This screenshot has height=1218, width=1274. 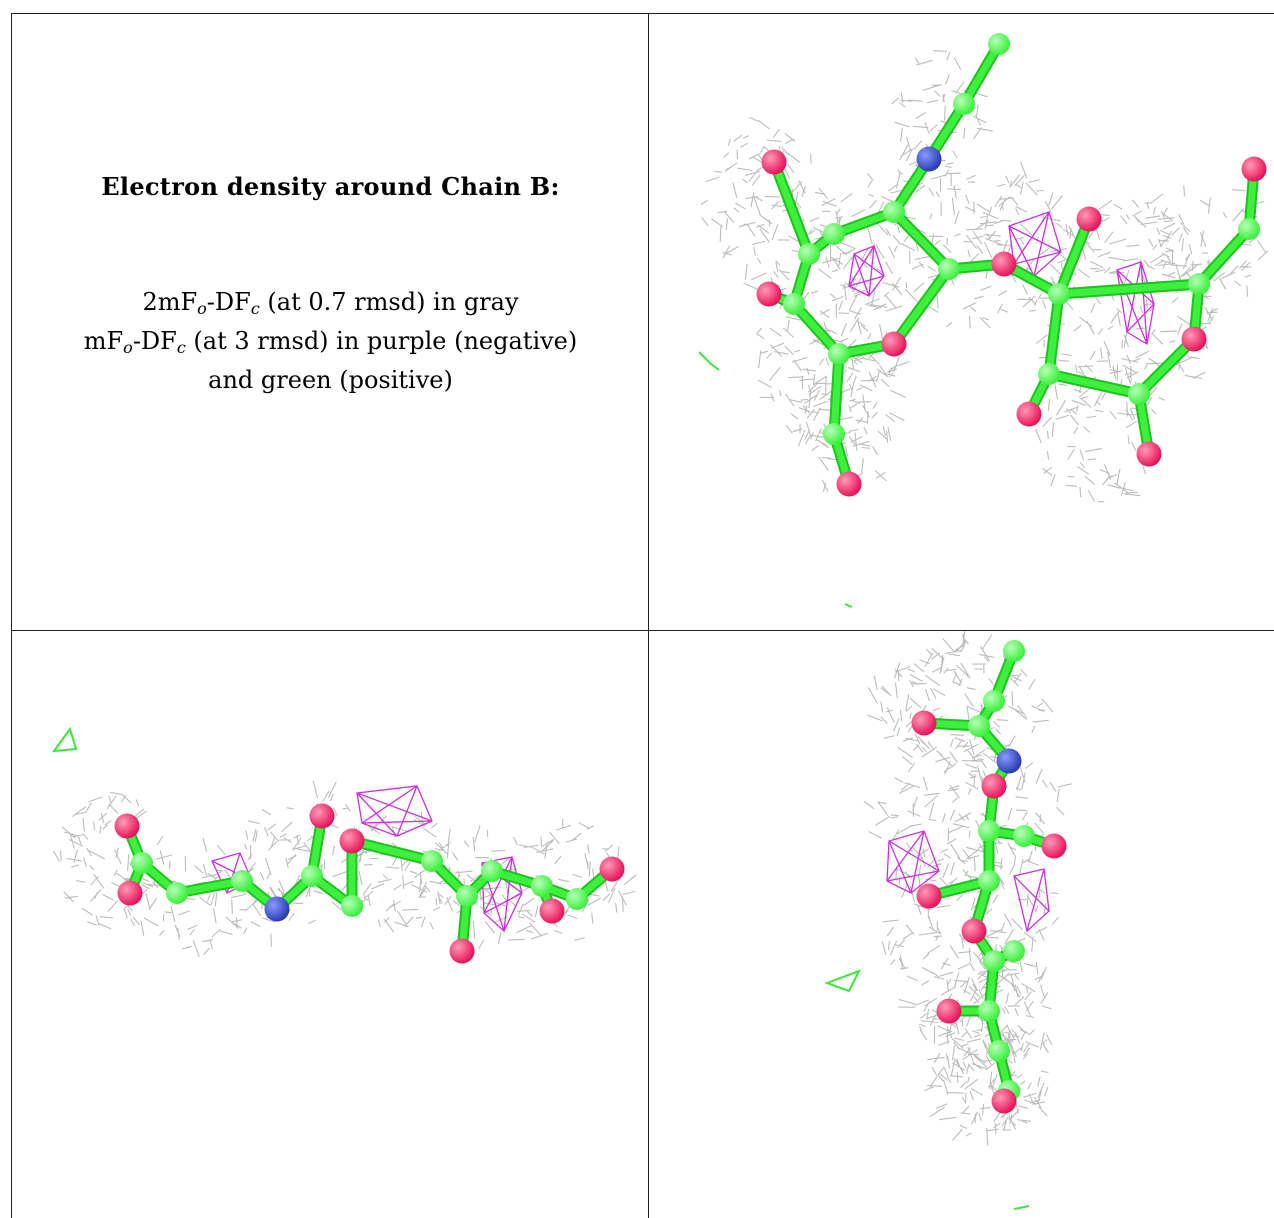 What do you see at coordinates (330, 303) in the screenshot?
I see `caption-line-1: 2mFo-DFc (at 0.7 rmsd) in gray` at bounding box center [330, 303].